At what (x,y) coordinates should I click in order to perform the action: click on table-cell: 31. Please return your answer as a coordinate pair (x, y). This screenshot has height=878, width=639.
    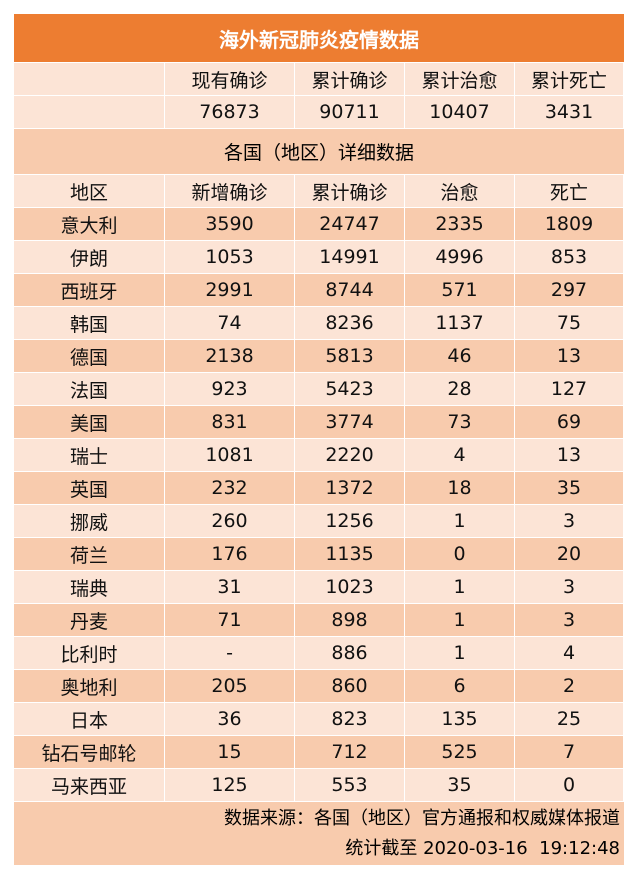
    Looking at the image, I should click on (230, 587).